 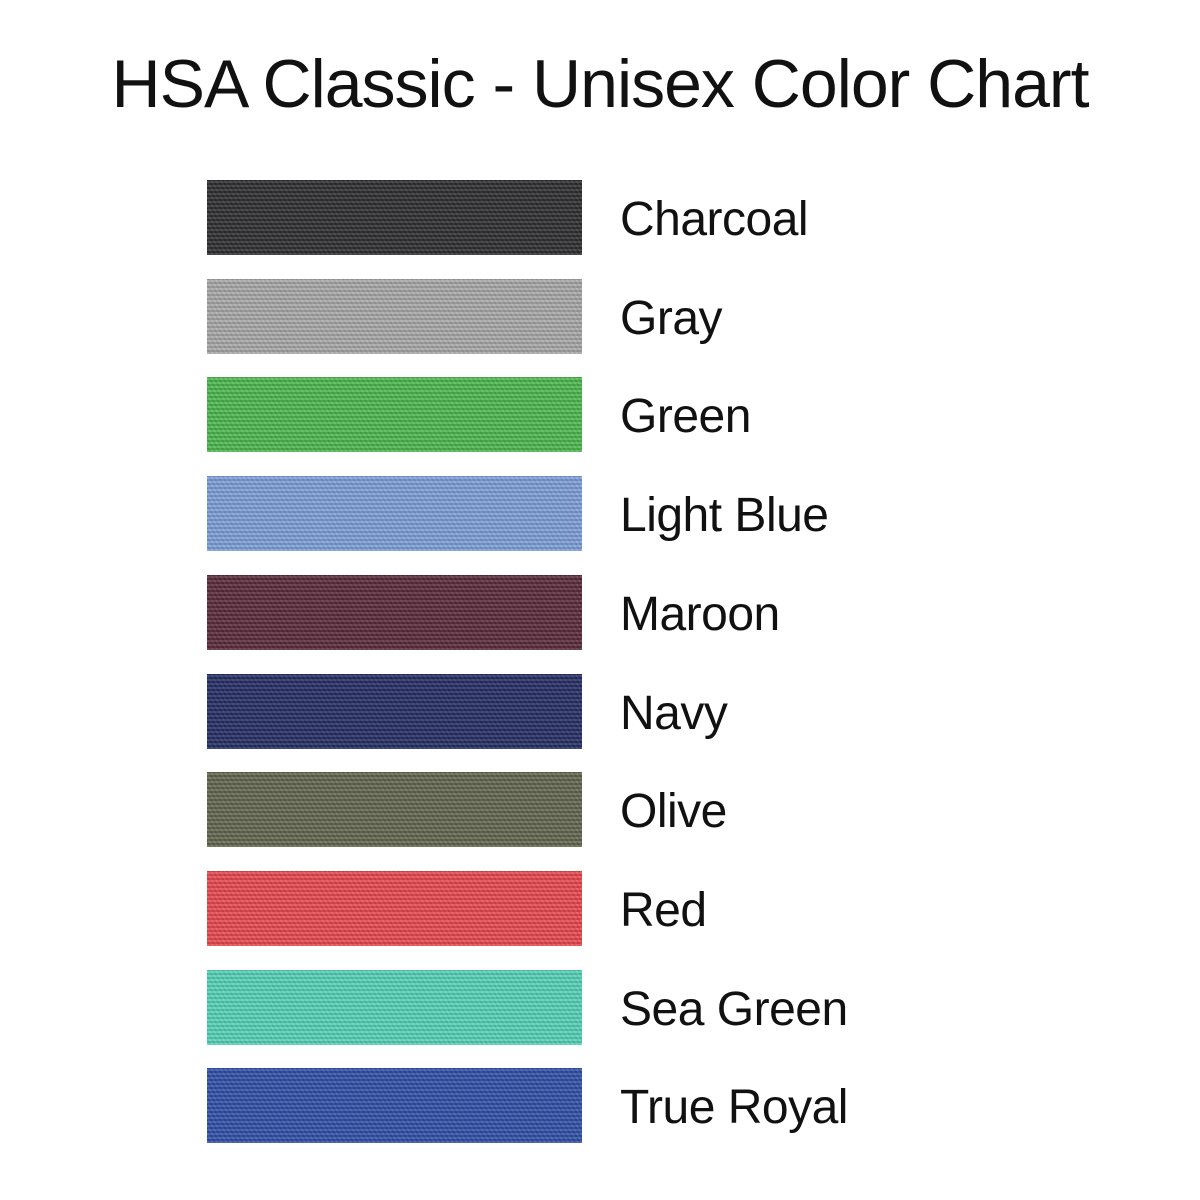 I want to click on color-name-label: True Royal, so click(x=734, y=1108).